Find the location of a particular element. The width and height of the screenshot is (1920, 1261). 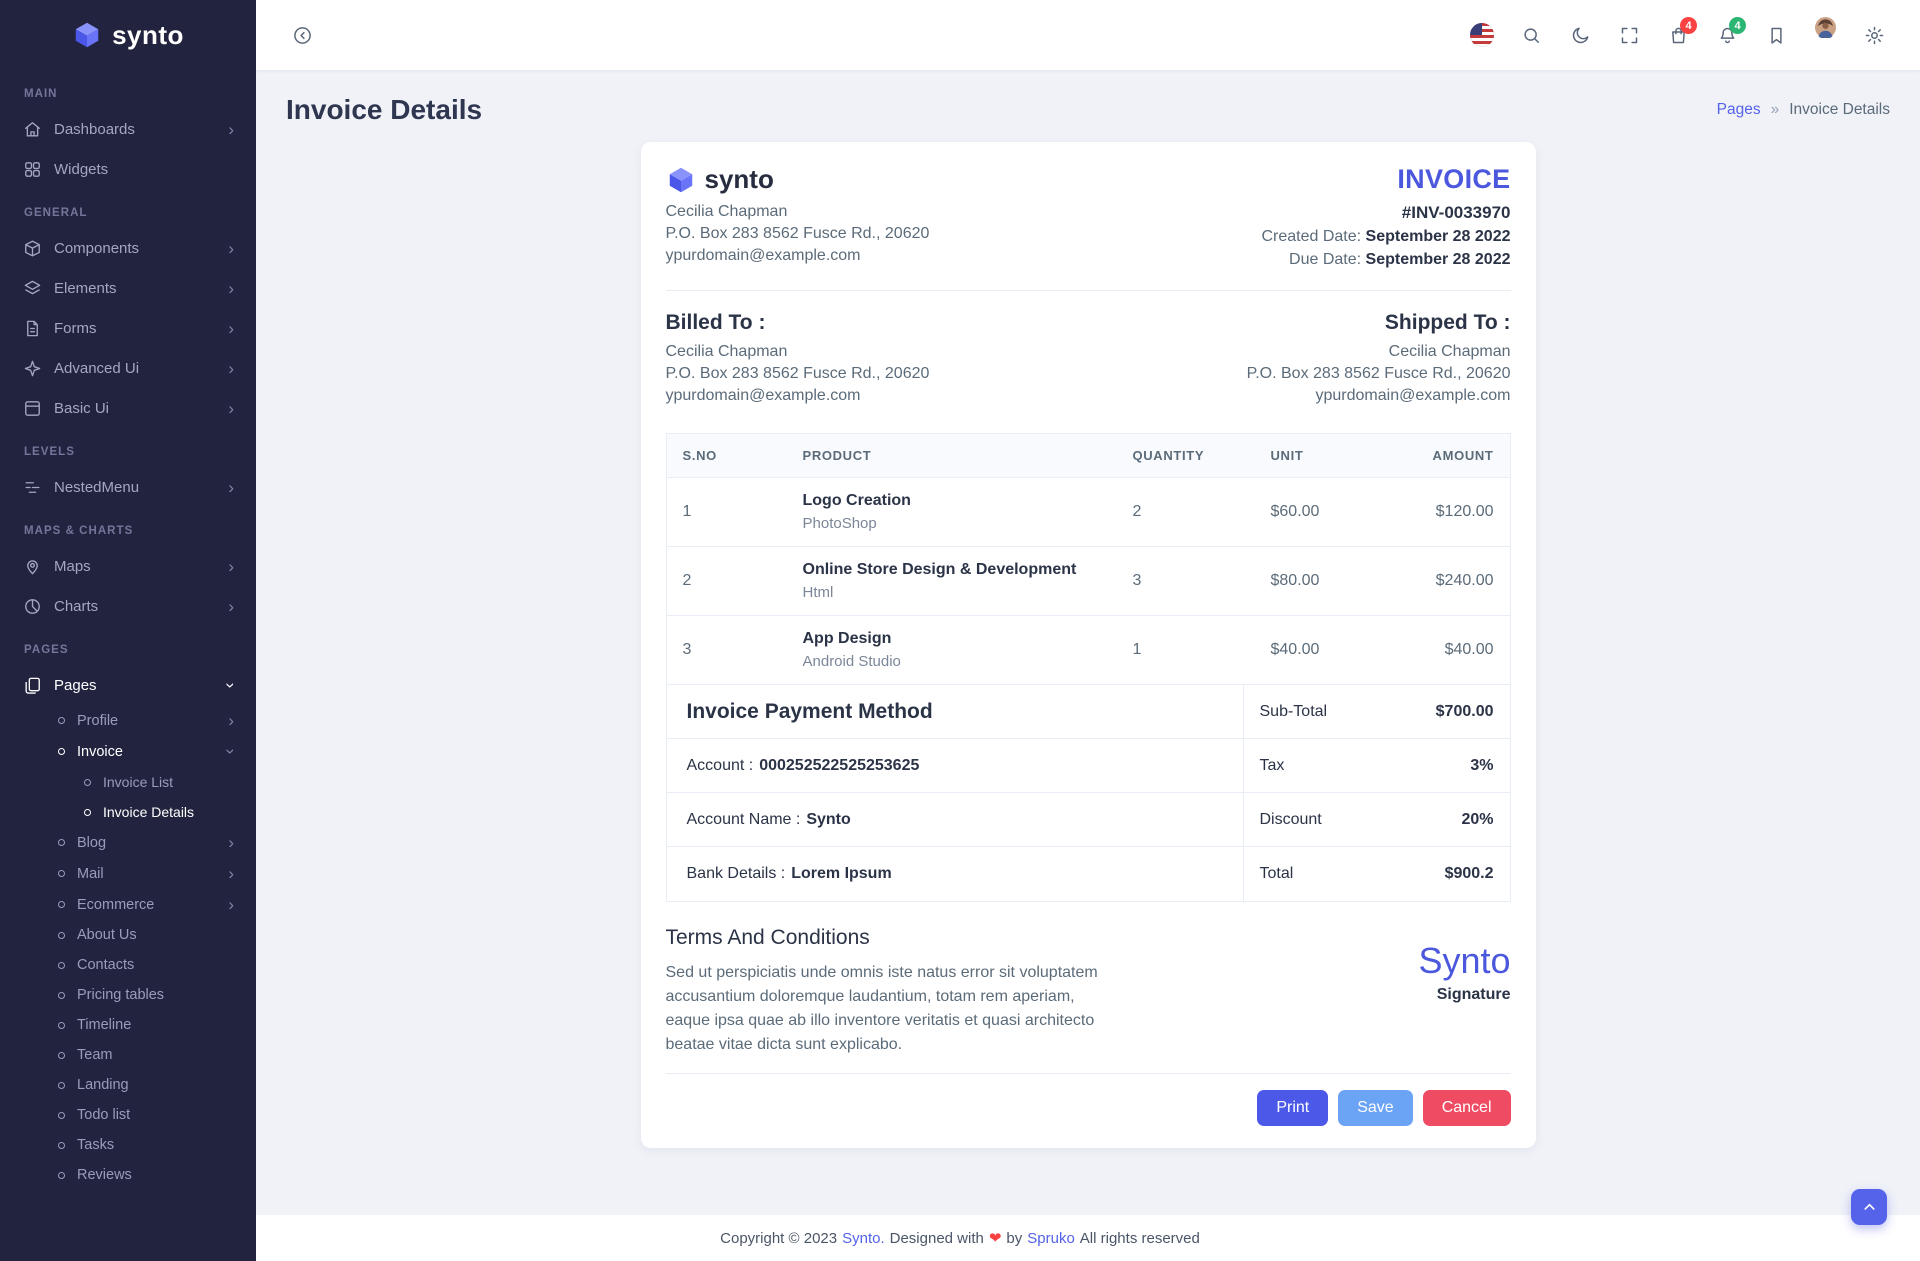

home-icon is located at coordinates (32, 129).